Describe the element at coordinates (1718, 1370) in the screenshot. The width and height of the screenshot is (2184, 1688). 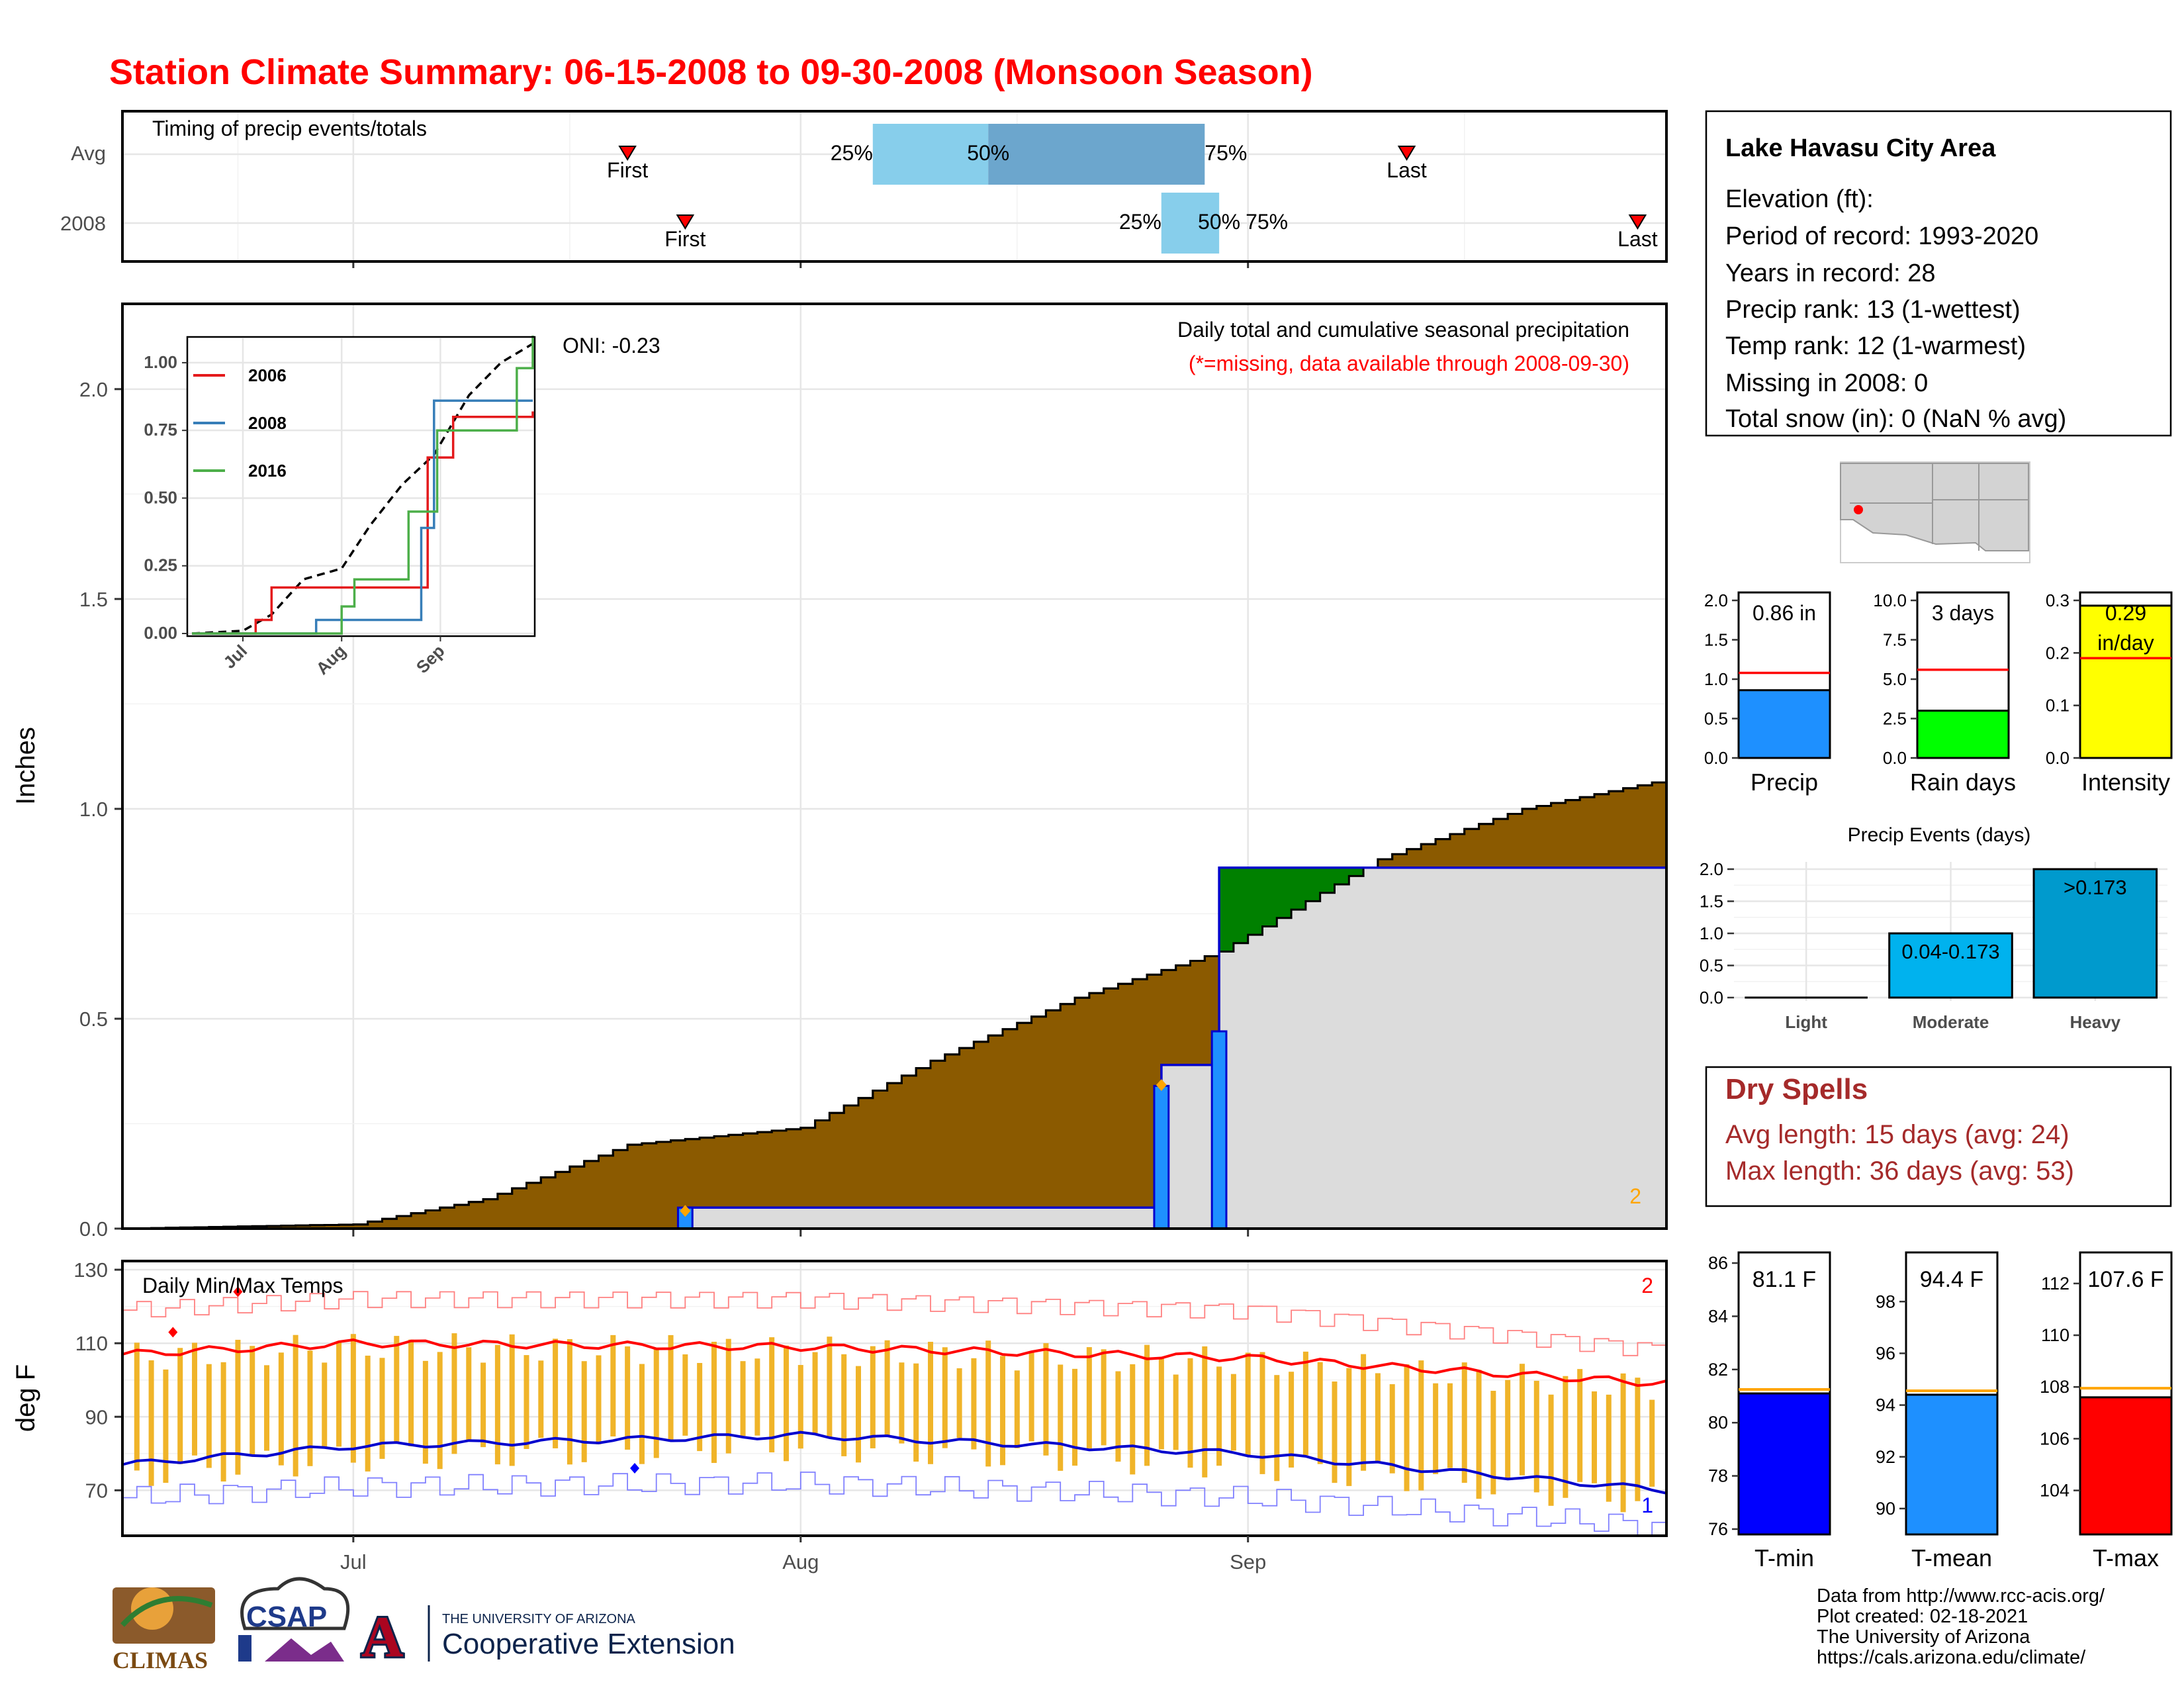
I see `temp-bar-tick: 82` at that location.